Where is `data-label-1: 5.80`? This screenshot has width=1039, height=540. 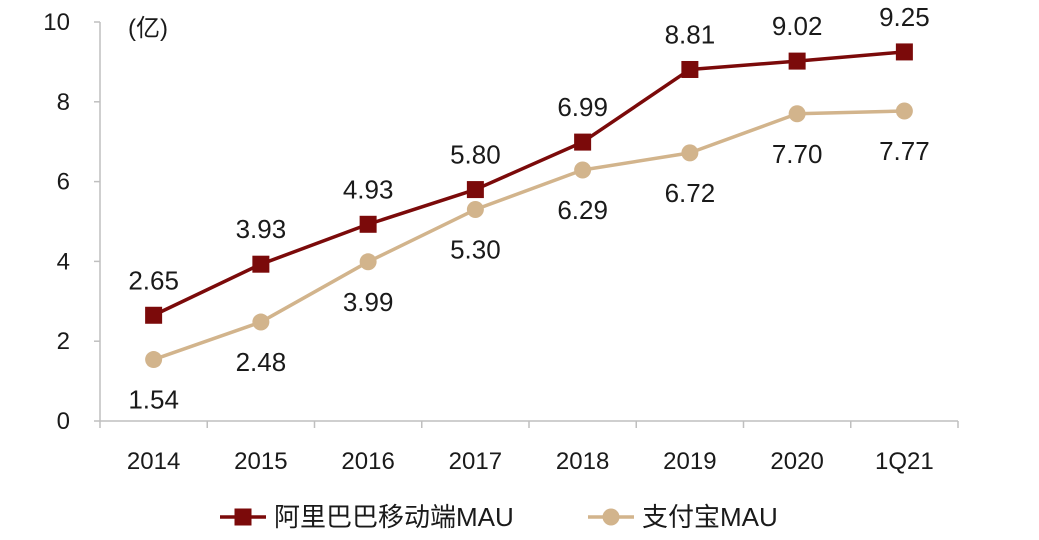 data-label-1: 5.80 is located at coordinates (475, 155).